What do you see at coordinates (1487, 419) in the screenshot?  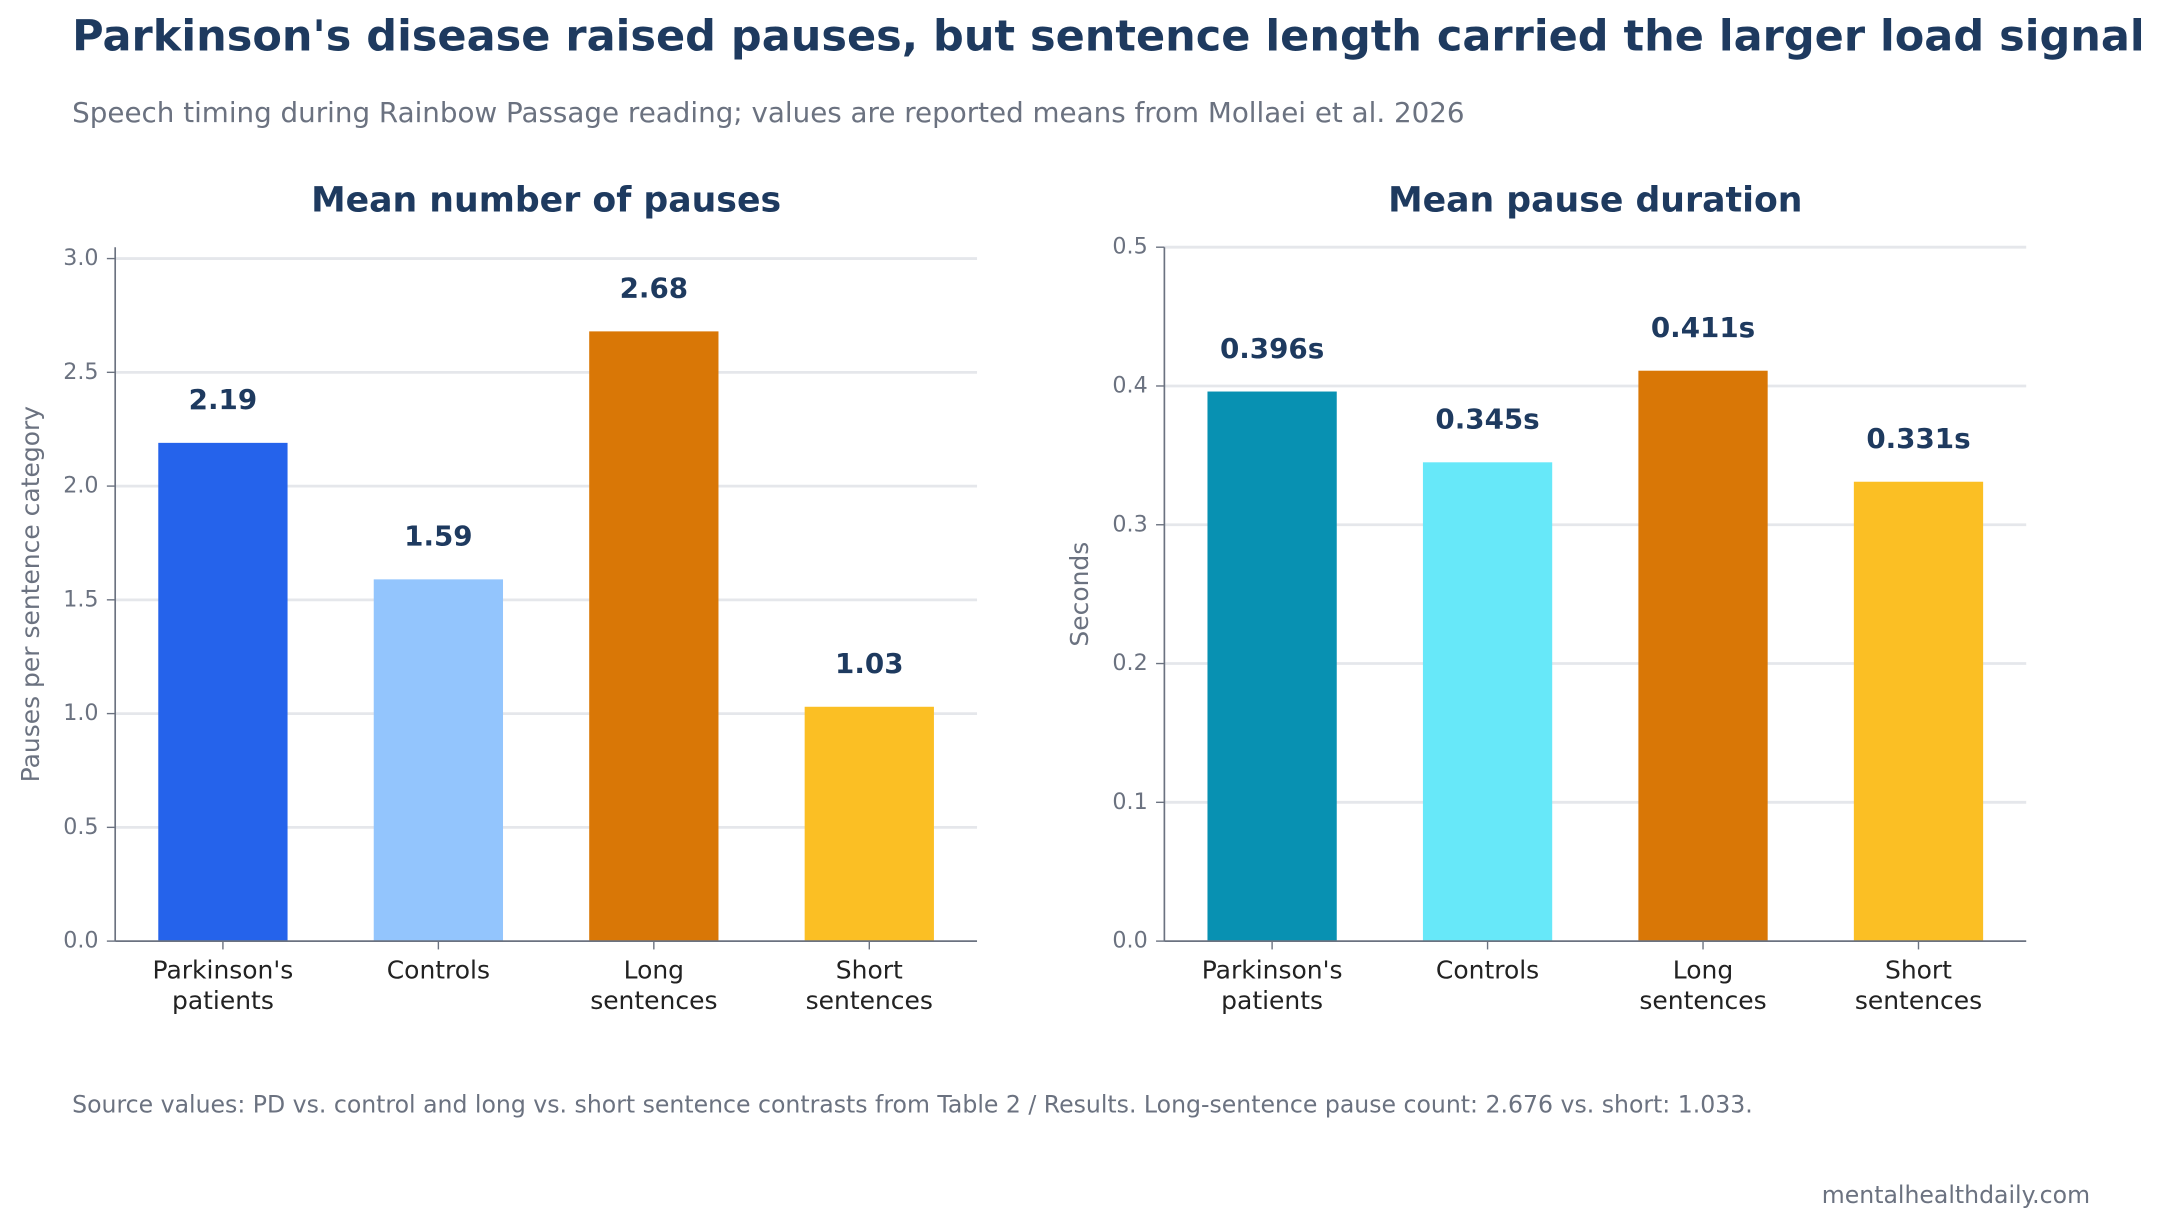 I see `value-label: 0.345s` at bounding box center [1487, 419].